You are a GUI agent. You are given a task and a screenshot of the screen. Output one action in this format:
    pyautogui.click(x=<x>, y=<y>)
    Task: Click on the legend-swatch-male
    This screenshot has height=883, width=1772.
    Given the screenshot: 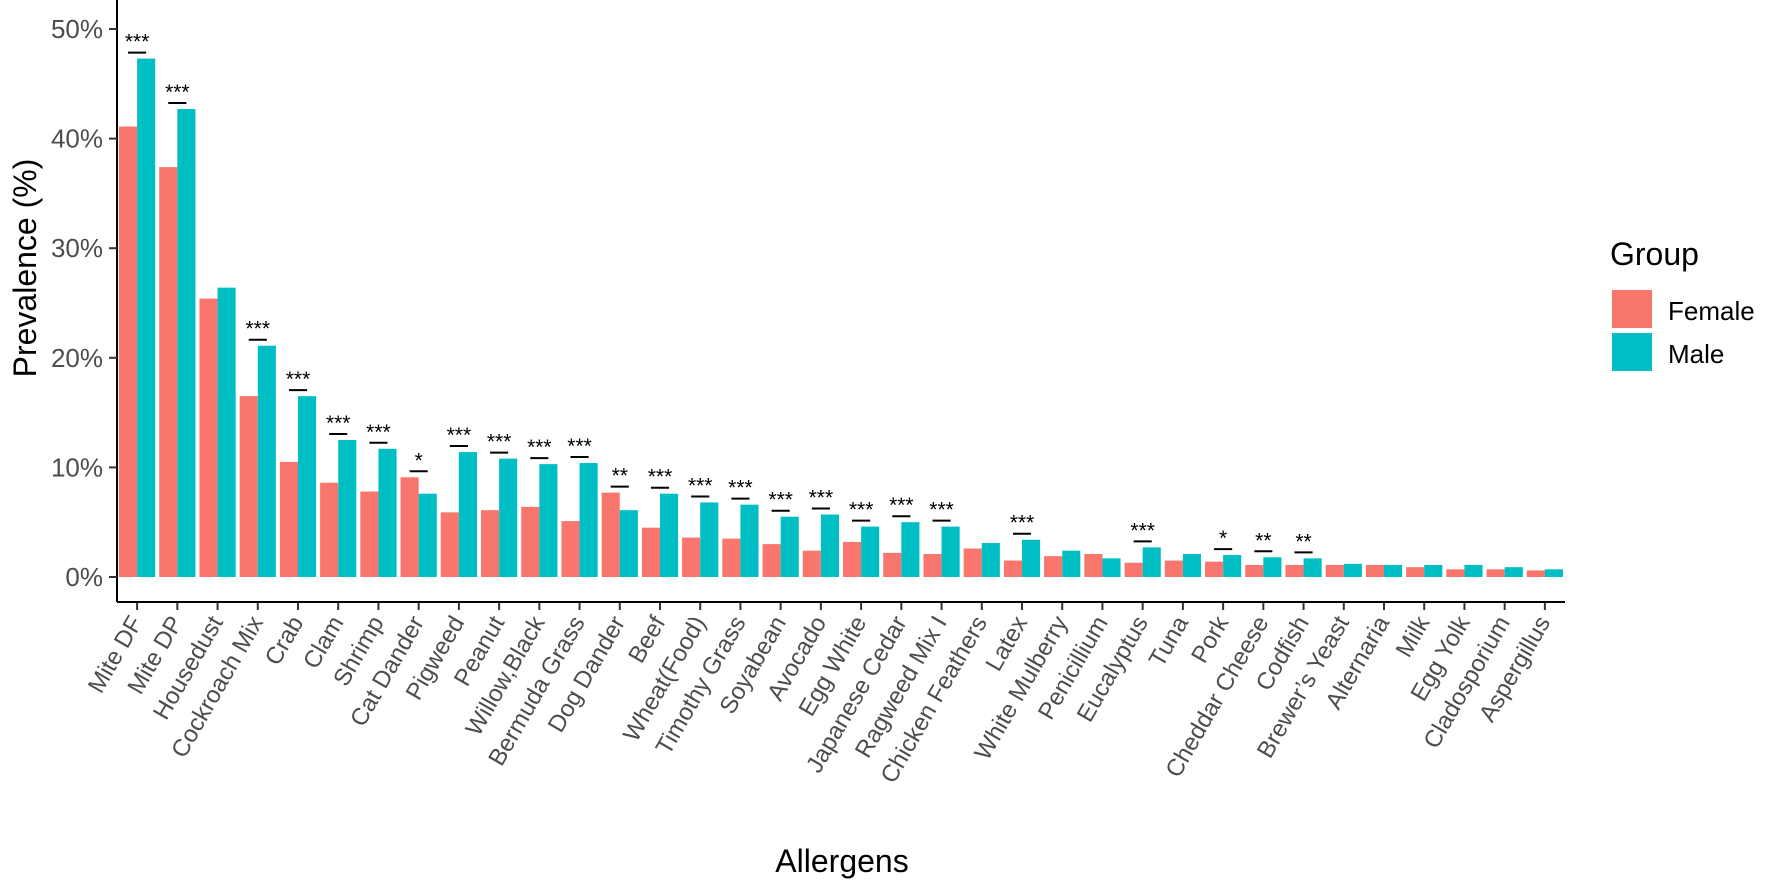 What is the action you would take?
    pyautogui.click(x=1632, y=352)
    